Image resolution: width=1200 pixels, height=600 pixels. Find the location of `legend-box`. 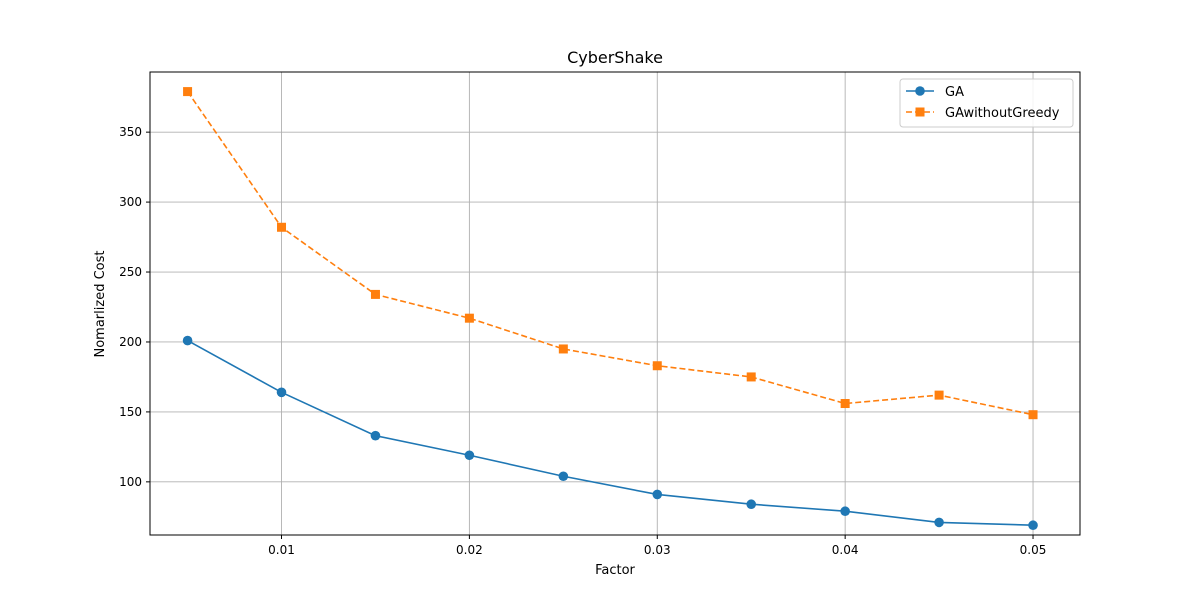

legend-box is located at coordinates (986, 103).